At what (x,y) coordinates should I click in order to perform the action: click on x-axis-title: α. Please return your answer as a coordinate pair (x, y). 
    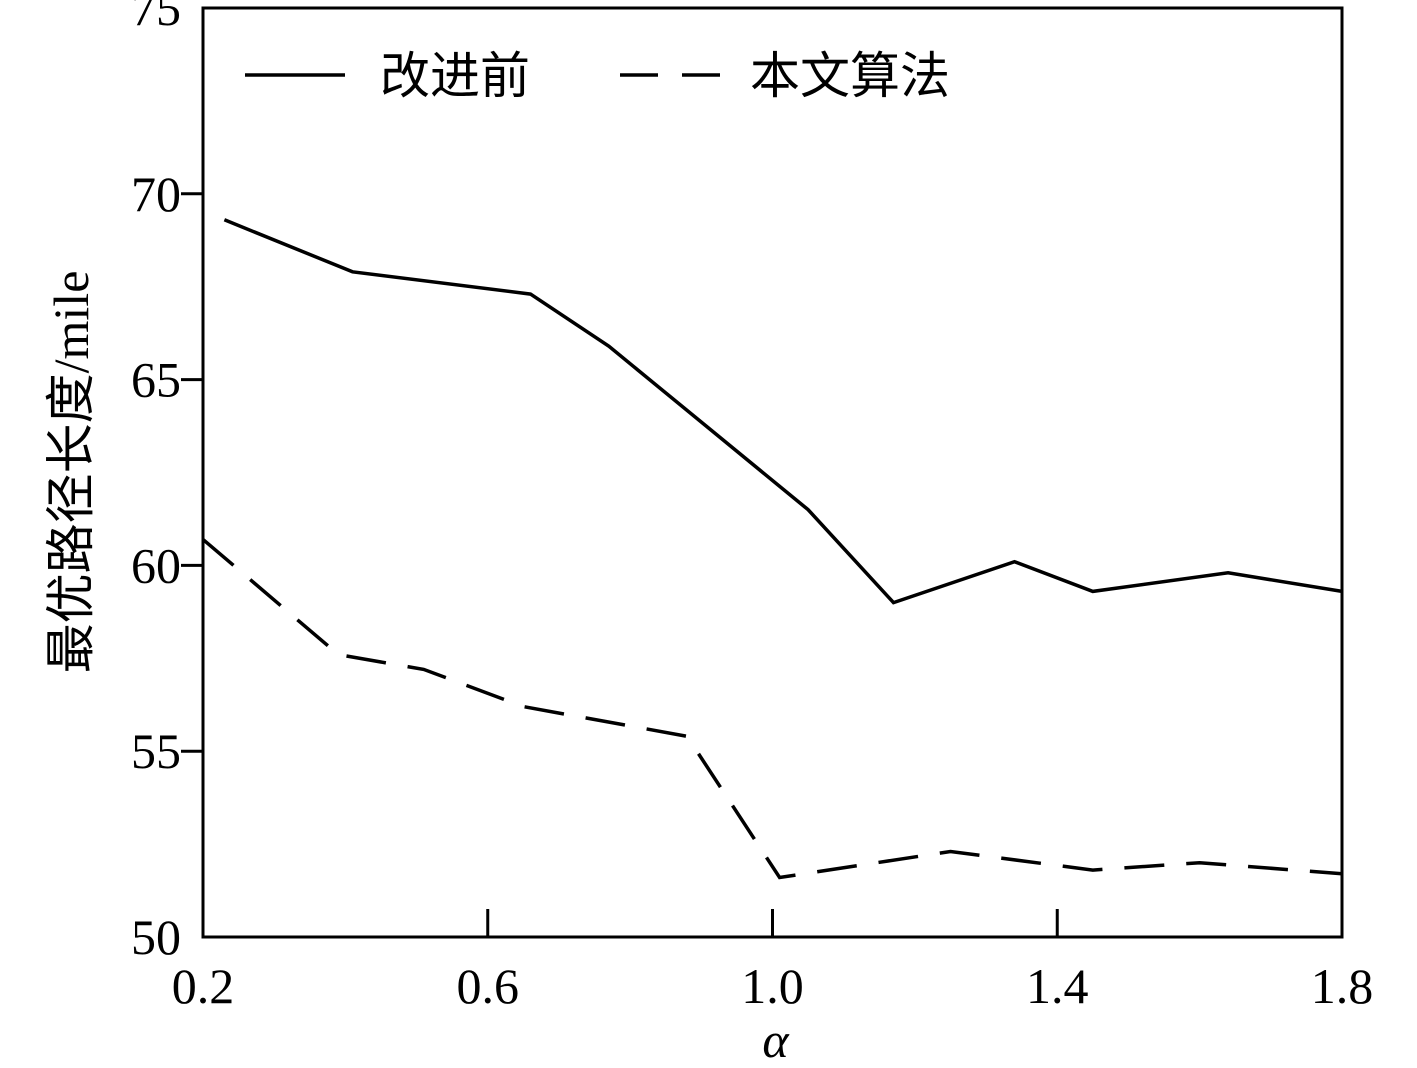
    Looking at the image, I should click on (776, 1037).